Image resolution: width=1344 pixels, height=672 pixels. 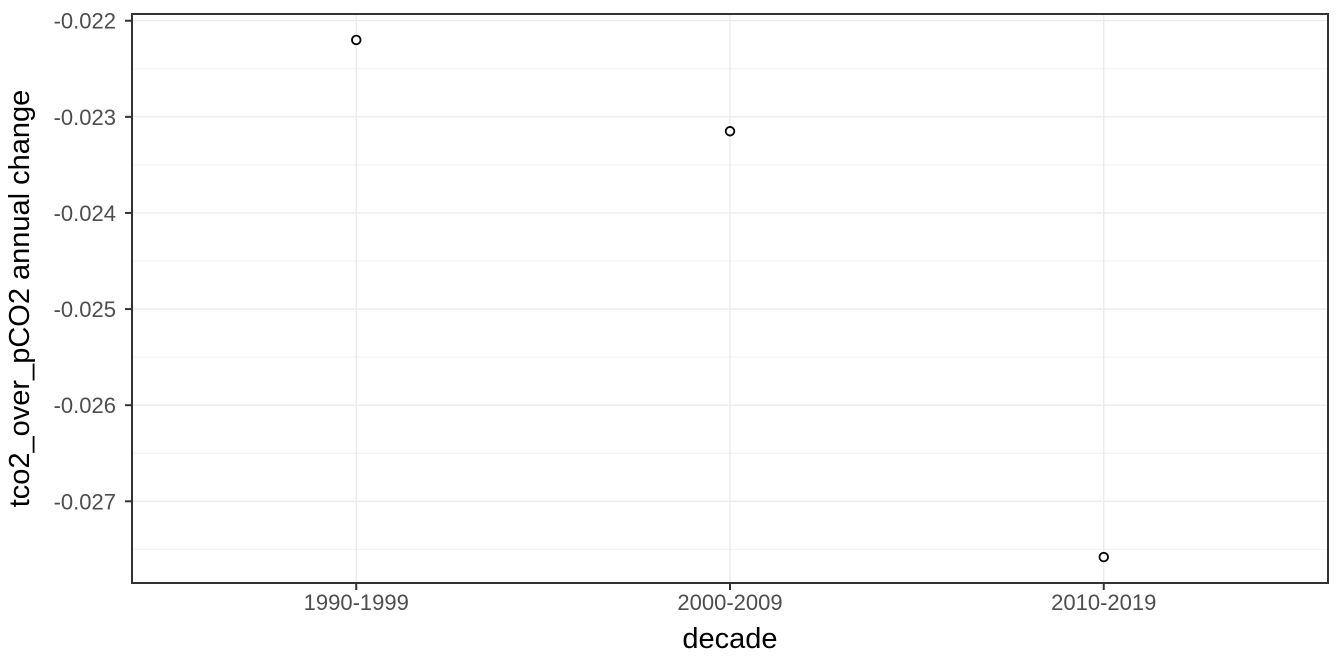 I want to click on y-tick-label: -0.022, so click(x=85, y=21).